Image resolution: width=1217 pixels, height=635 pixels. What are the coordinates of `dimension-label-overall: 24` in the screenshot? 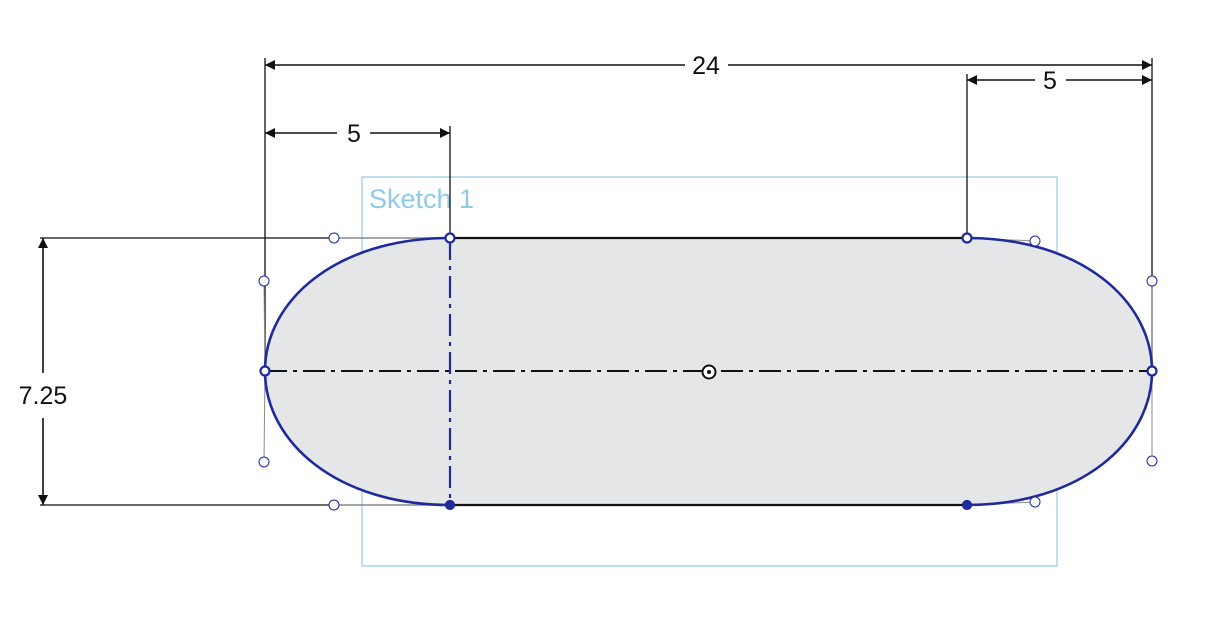 It's located at (706, 66).